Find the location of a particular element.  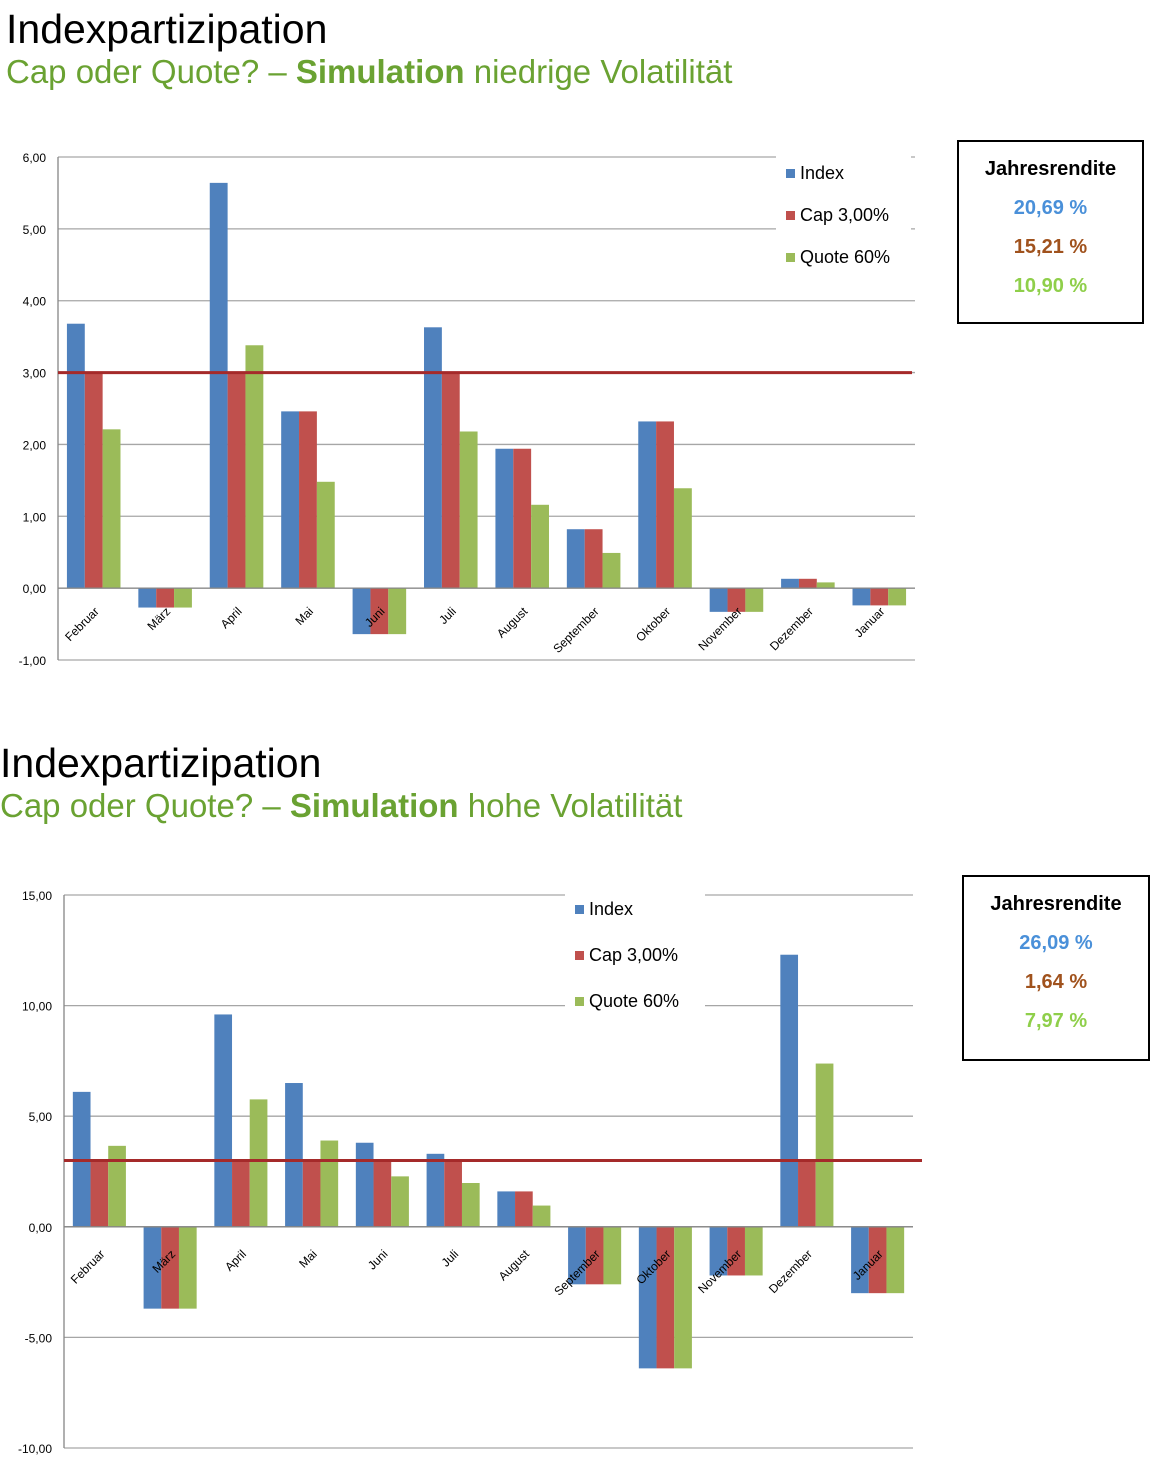

legend-background is located at coordinates (635, 961).